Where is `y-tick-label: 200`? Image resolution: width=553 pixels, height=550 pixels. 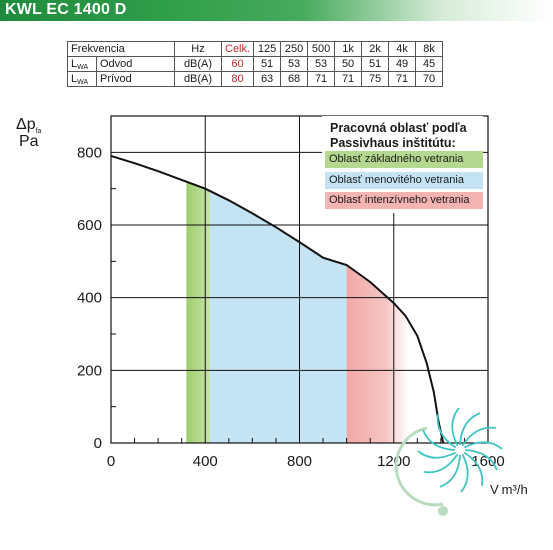
y-tick-label: 200 is located at coordinates (89, 370).